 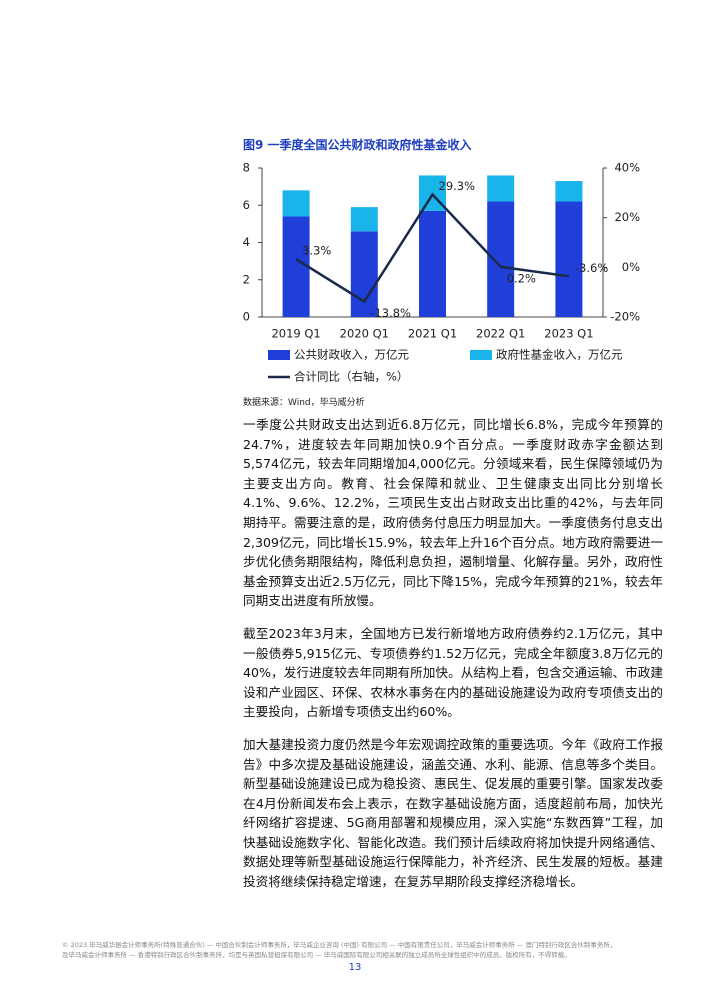 What do you see at coordinates (357, 145) in the screenshot?
I see `figure-title: 图9 一季度全国公共财政和政府性基金收入` at bounding box center [357, 145].